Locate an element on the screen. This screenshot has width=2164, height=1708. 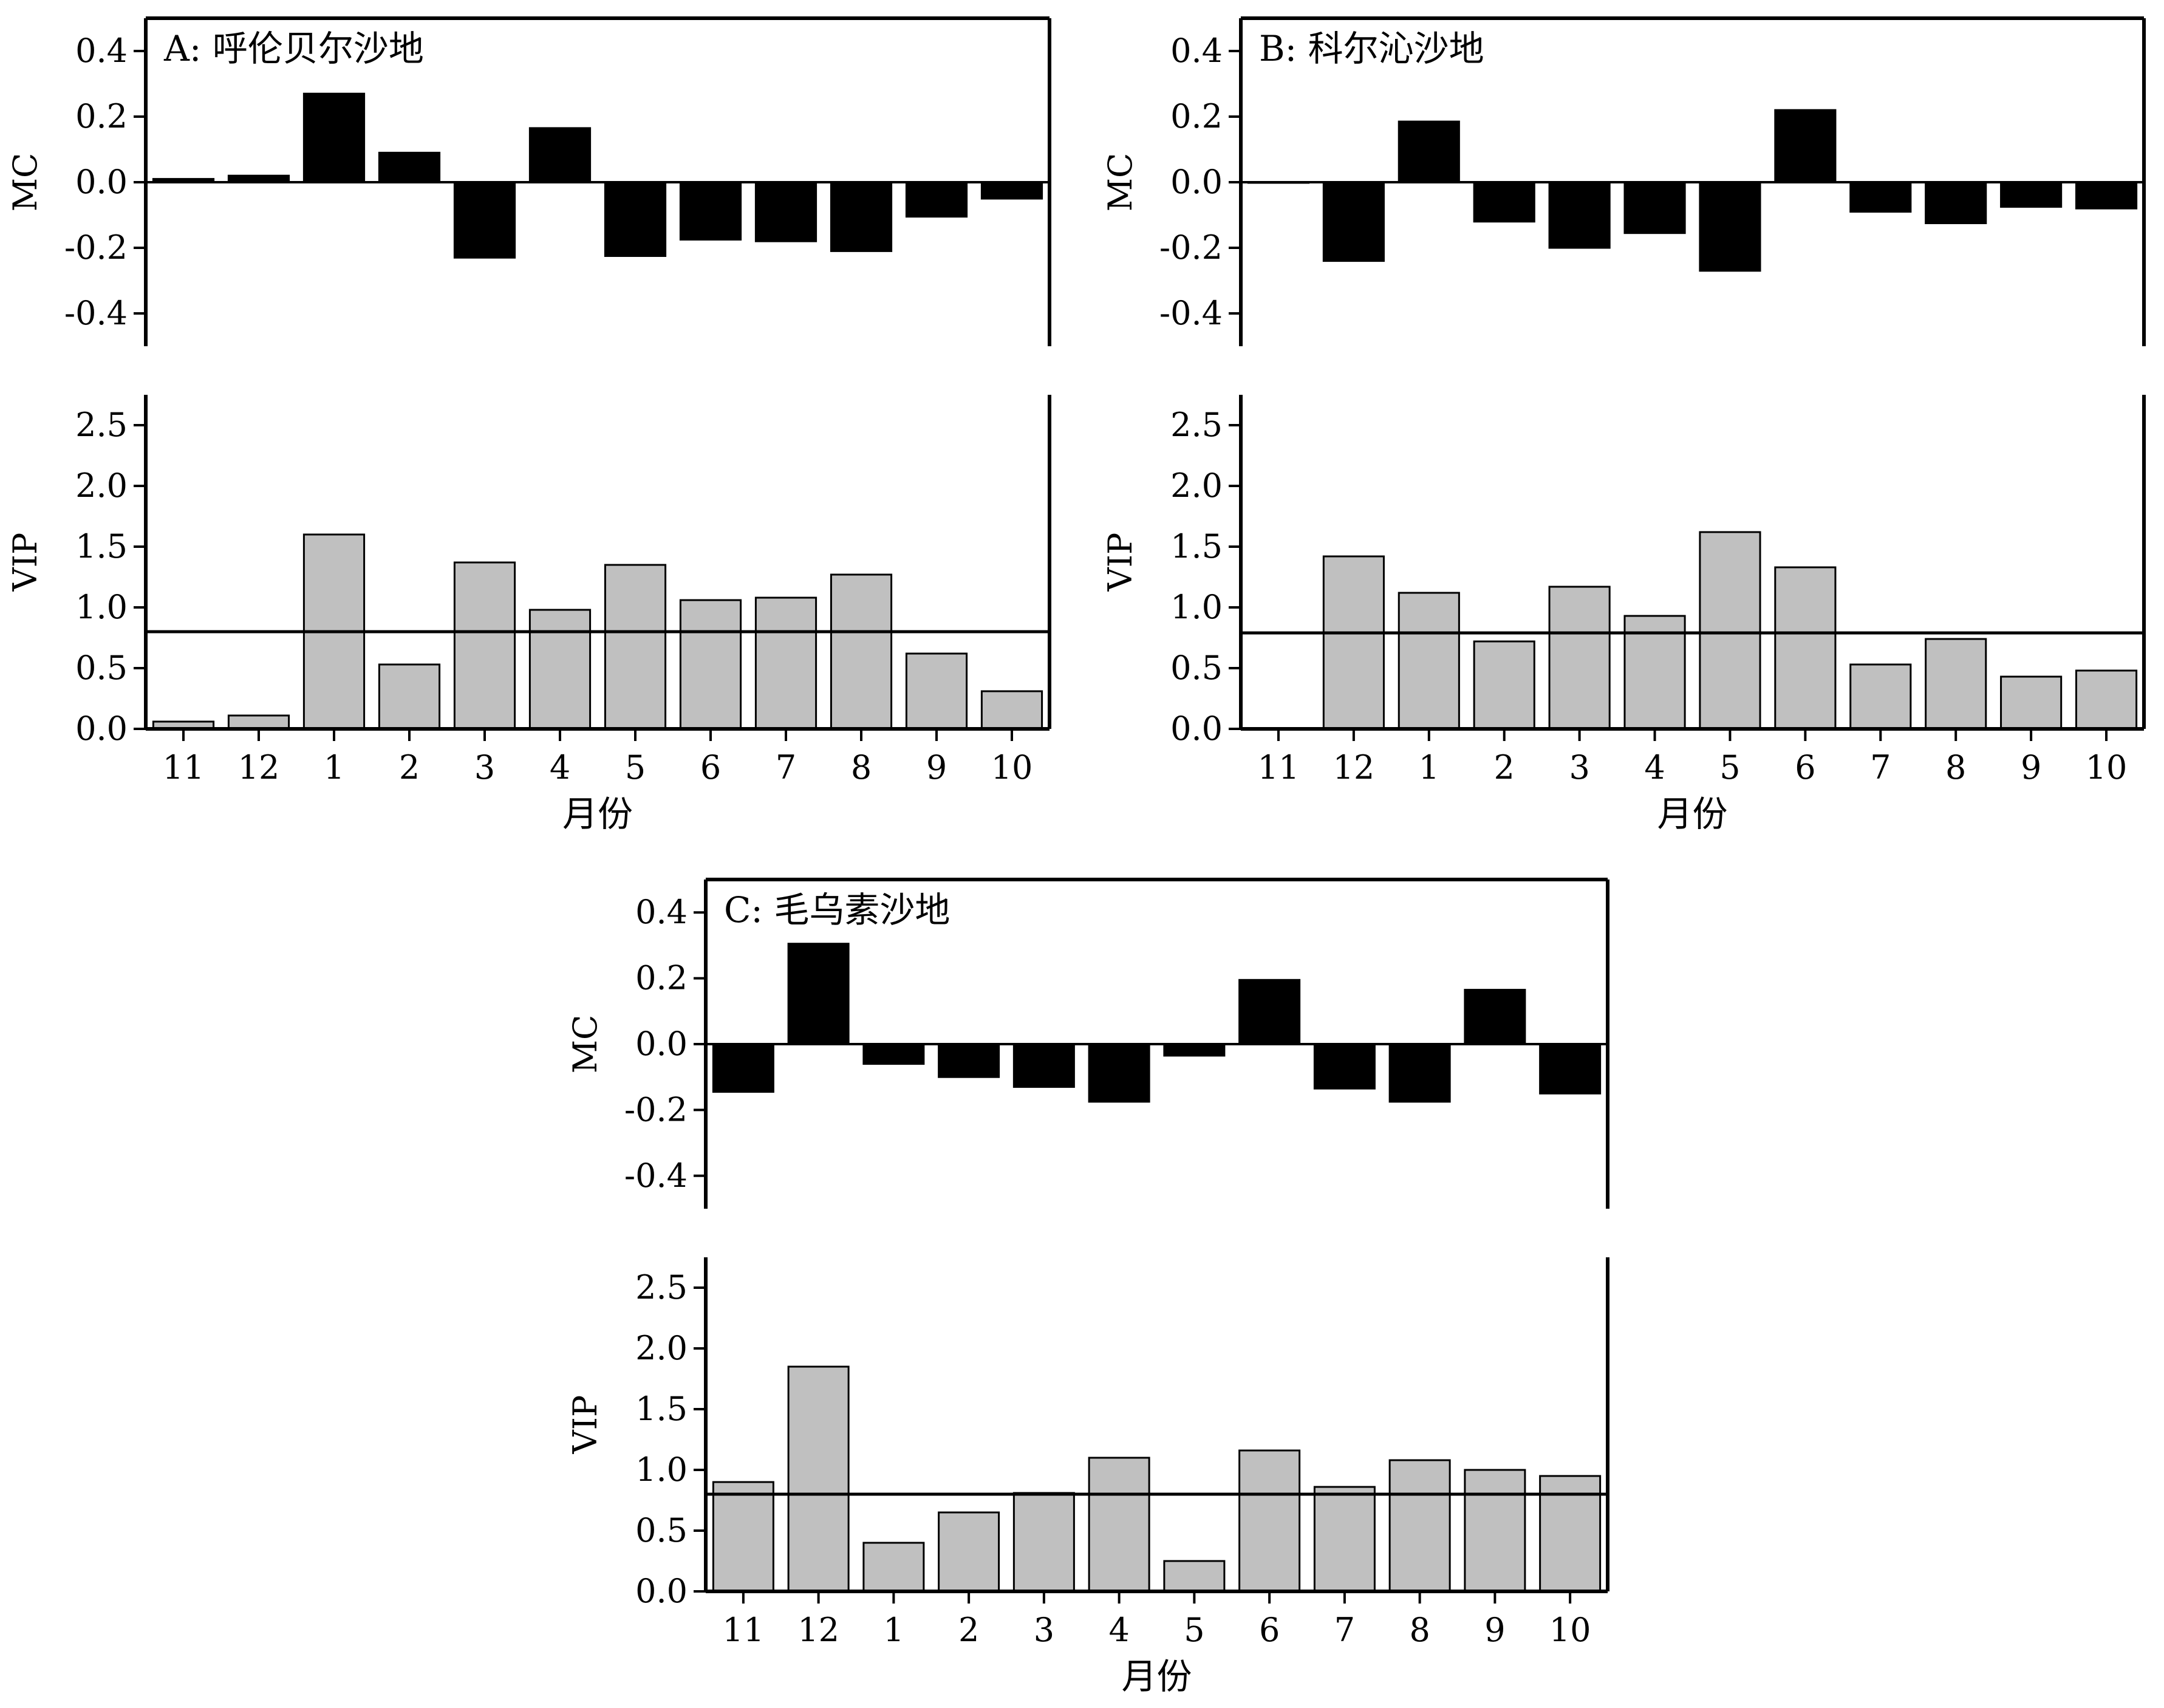
x-tick-label: 4 is located at coordinates (1118, 1630).